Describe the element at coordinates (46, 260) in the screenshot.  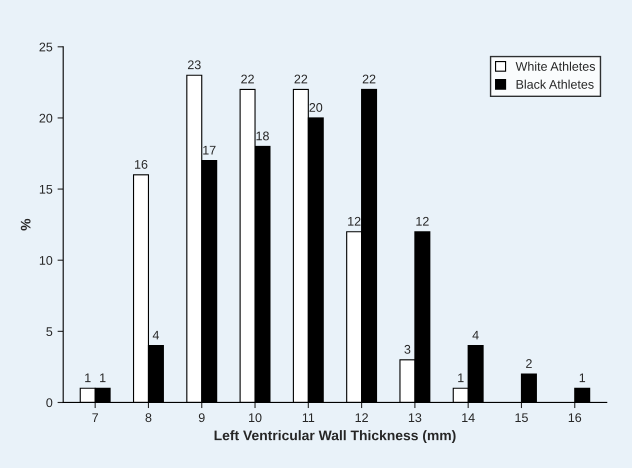
I see `y-tick-label: 10` at that location.